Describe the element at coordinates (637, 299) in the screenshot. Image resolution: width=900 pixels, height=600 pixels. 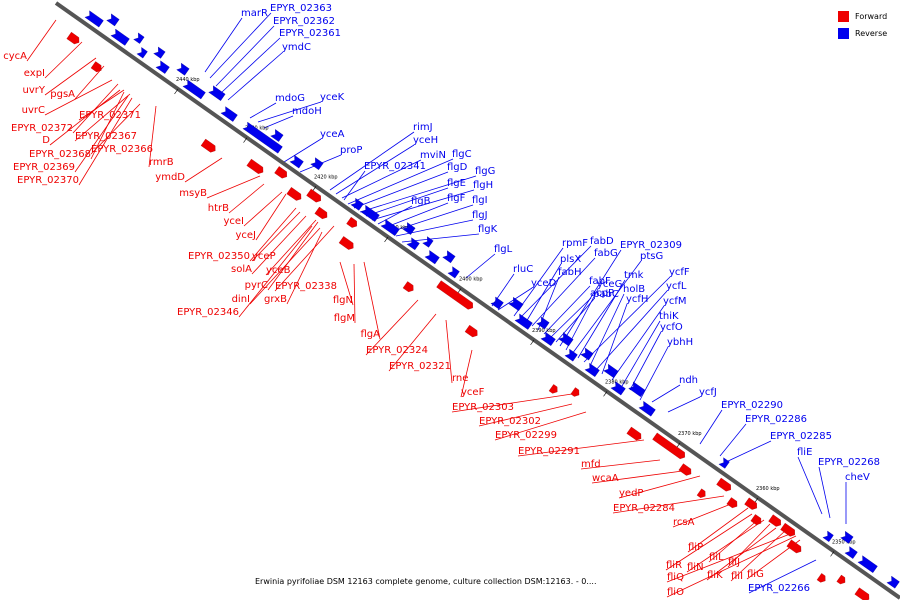
I see `reverse-gene-label: ycfH` at that location.